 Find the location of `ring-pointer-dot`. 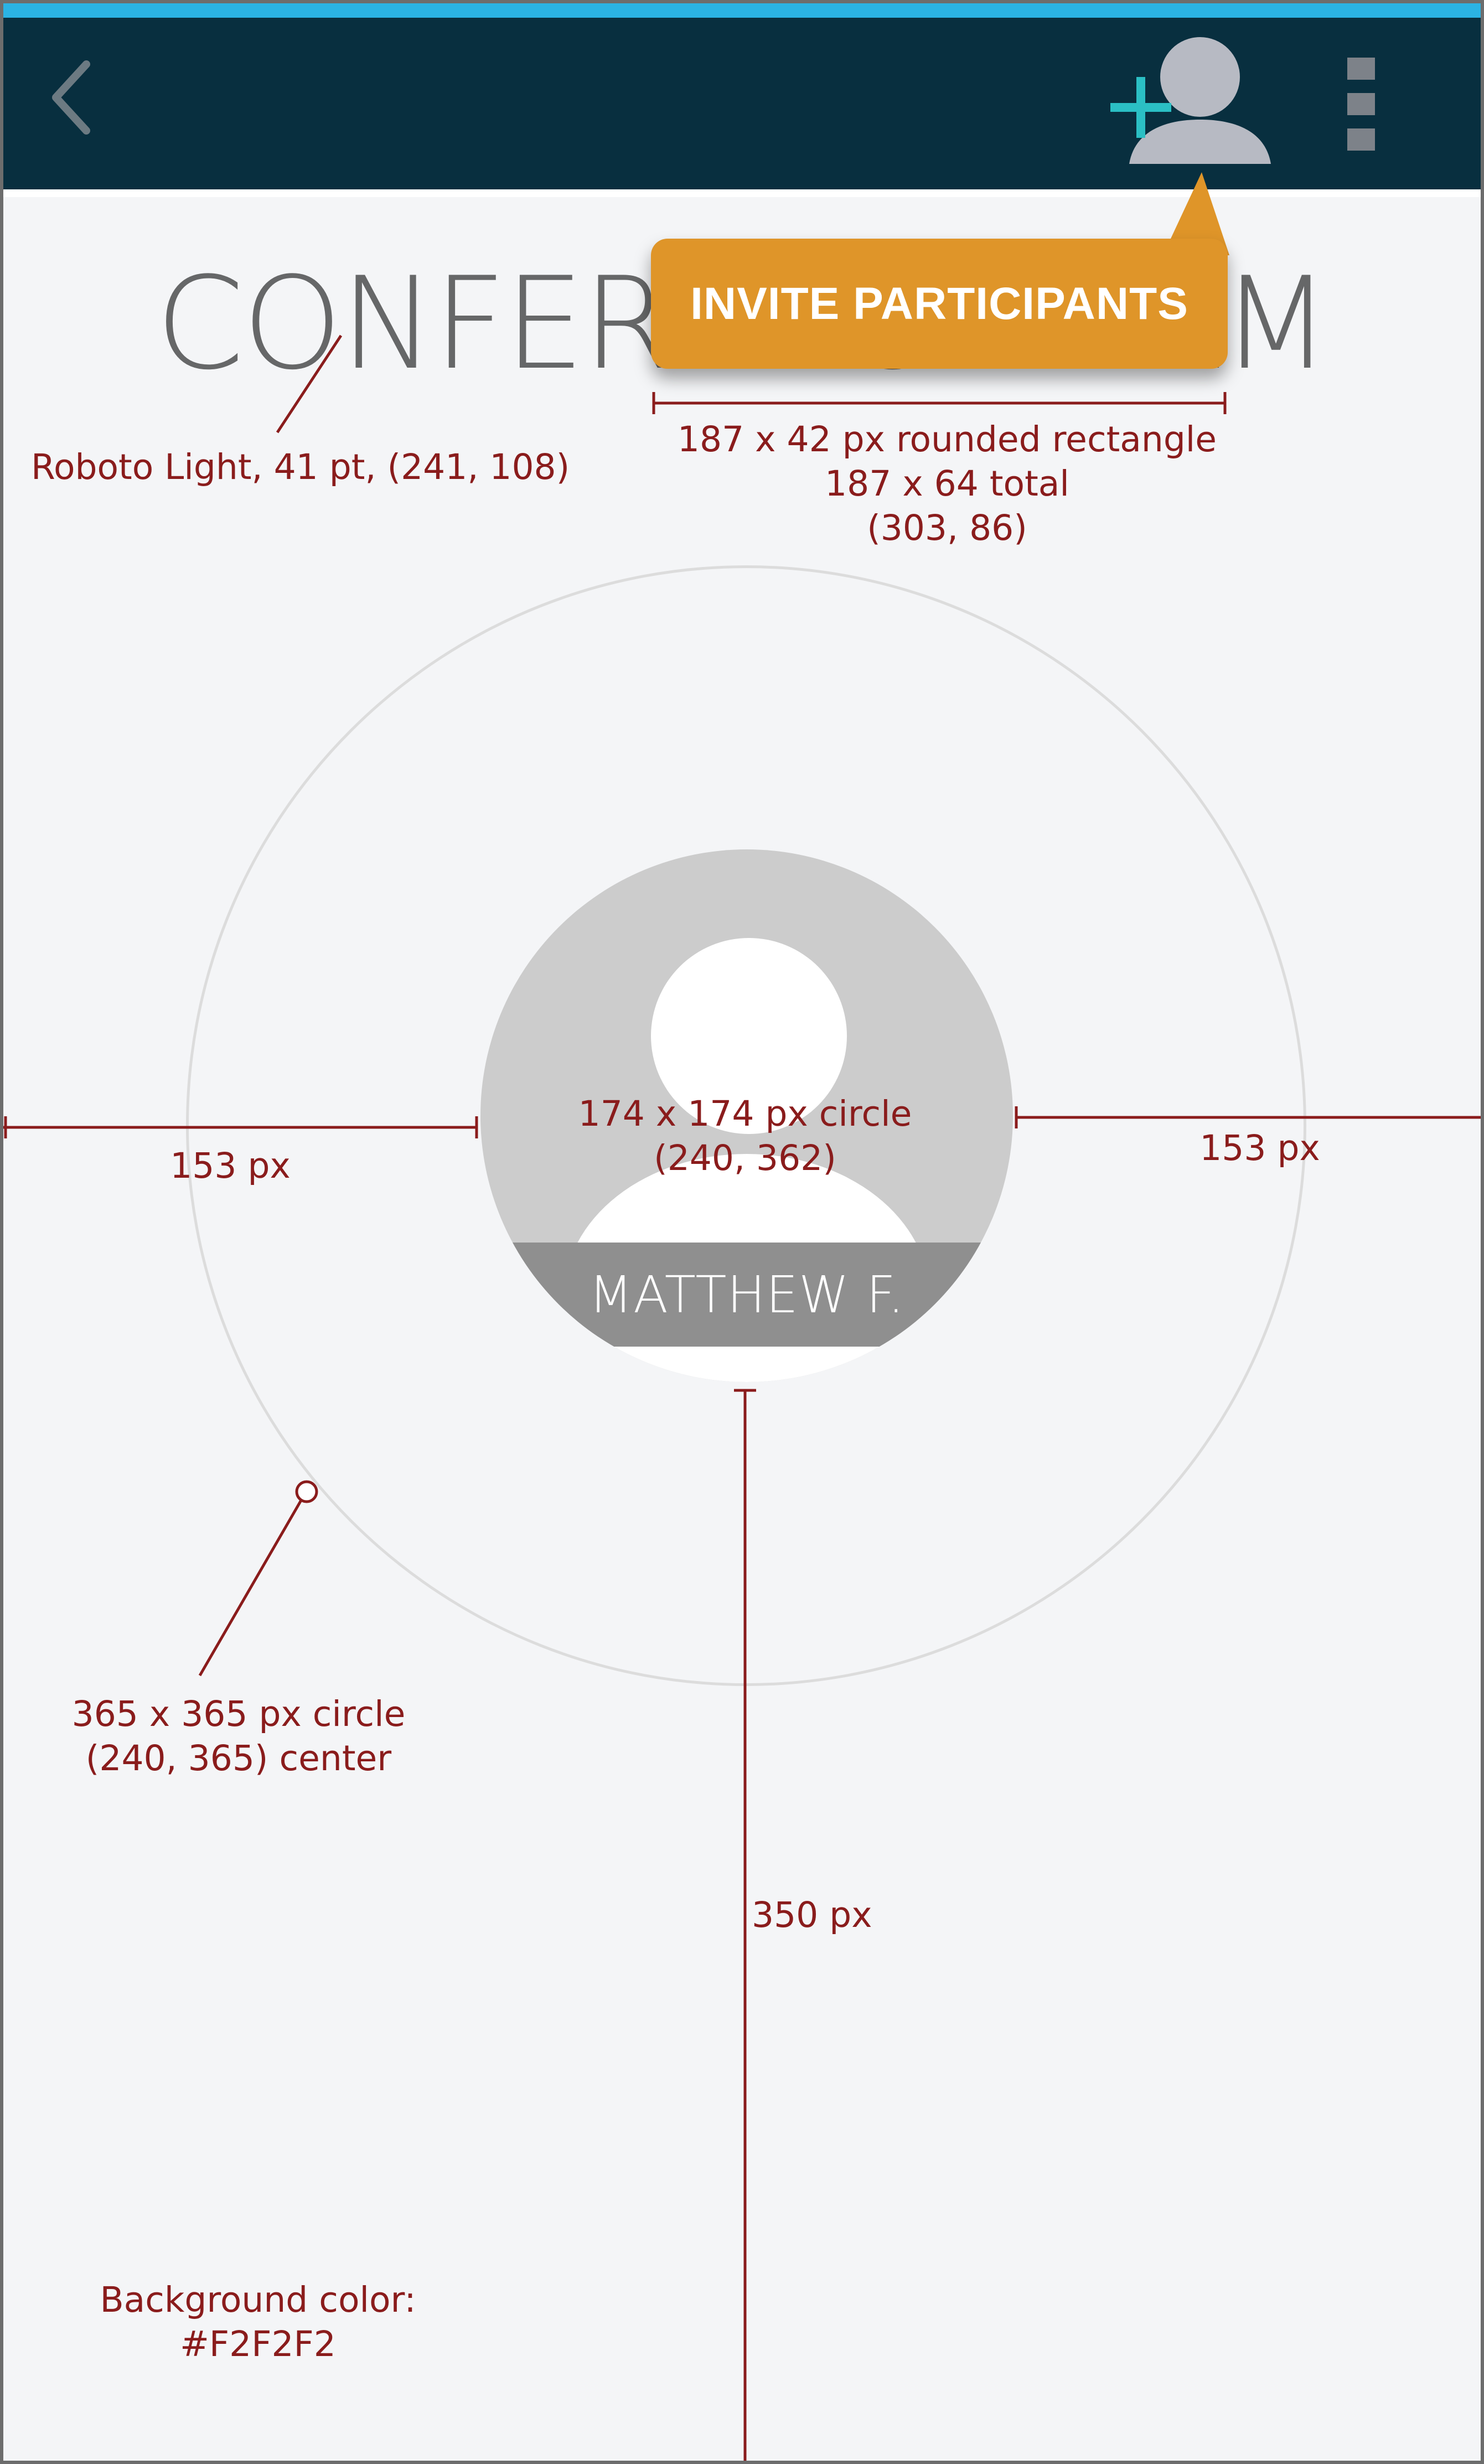

ring-pointer-dot is located at coordinates (307, 1492).